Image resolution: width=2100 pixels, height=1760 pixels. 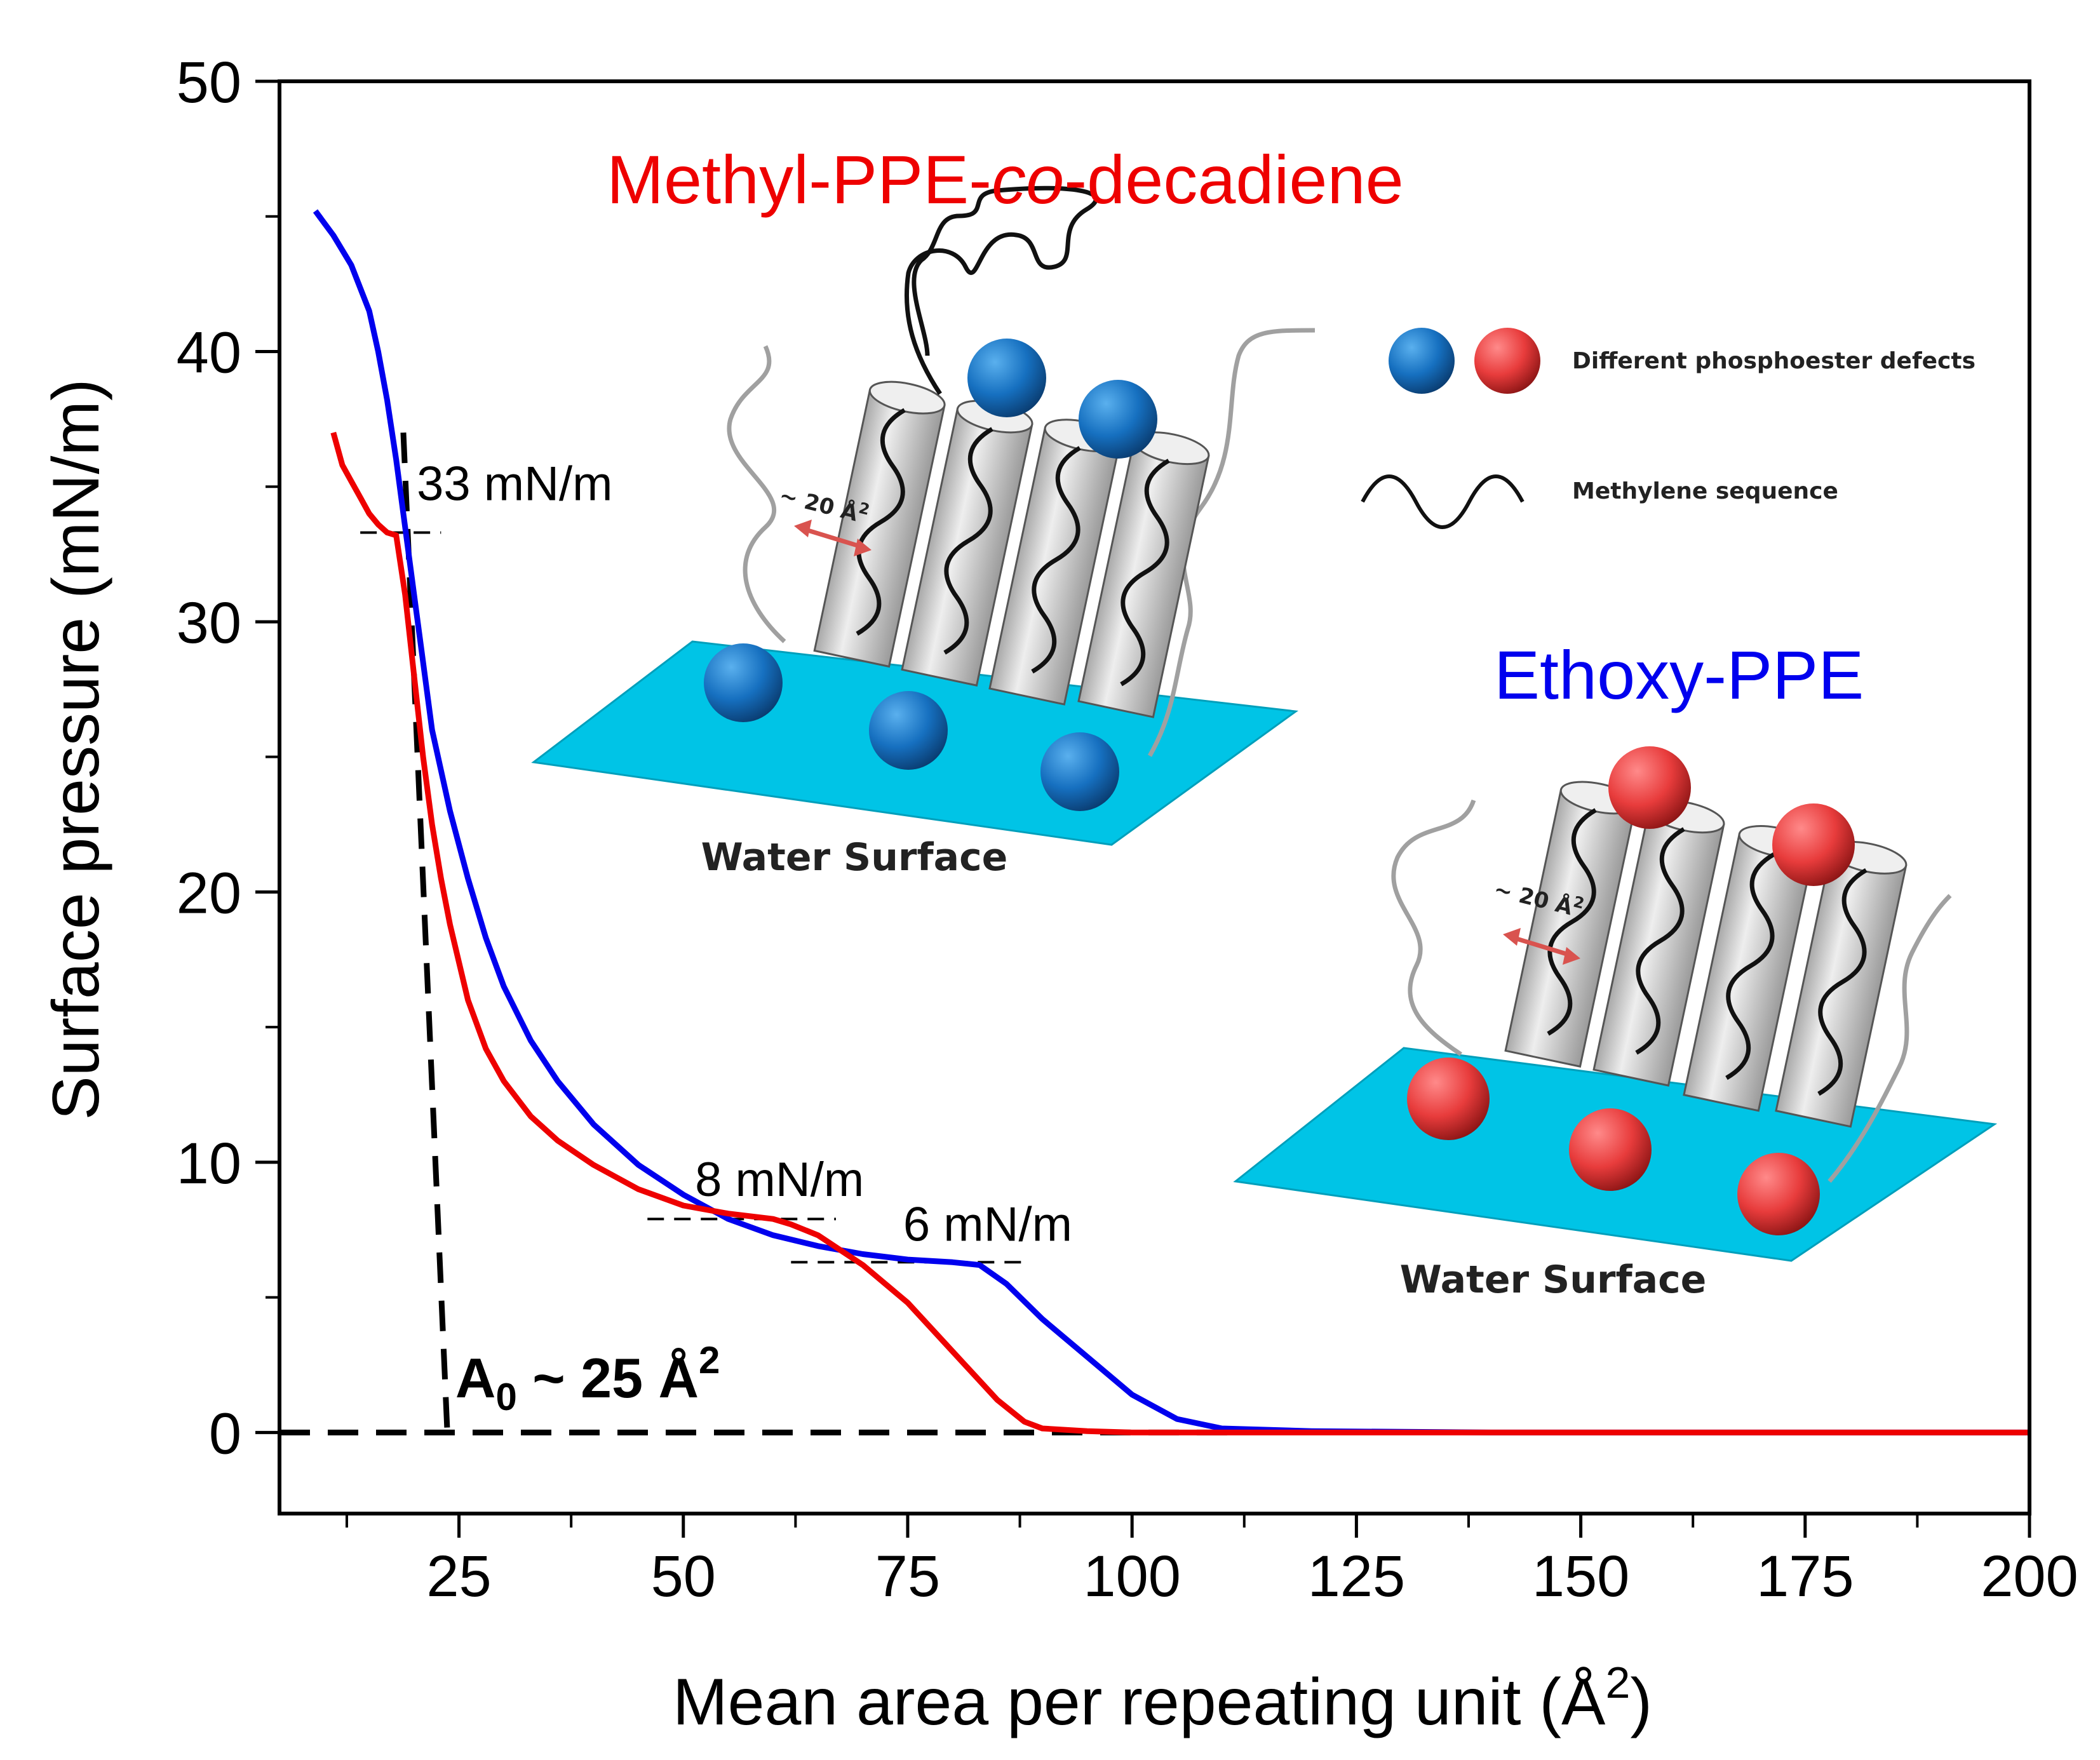 What do you see at coordinates (1553, 1280) in the screenshot?
I see `water-surface-label-right: Water Surface` at bounding box center [1553, 1280].